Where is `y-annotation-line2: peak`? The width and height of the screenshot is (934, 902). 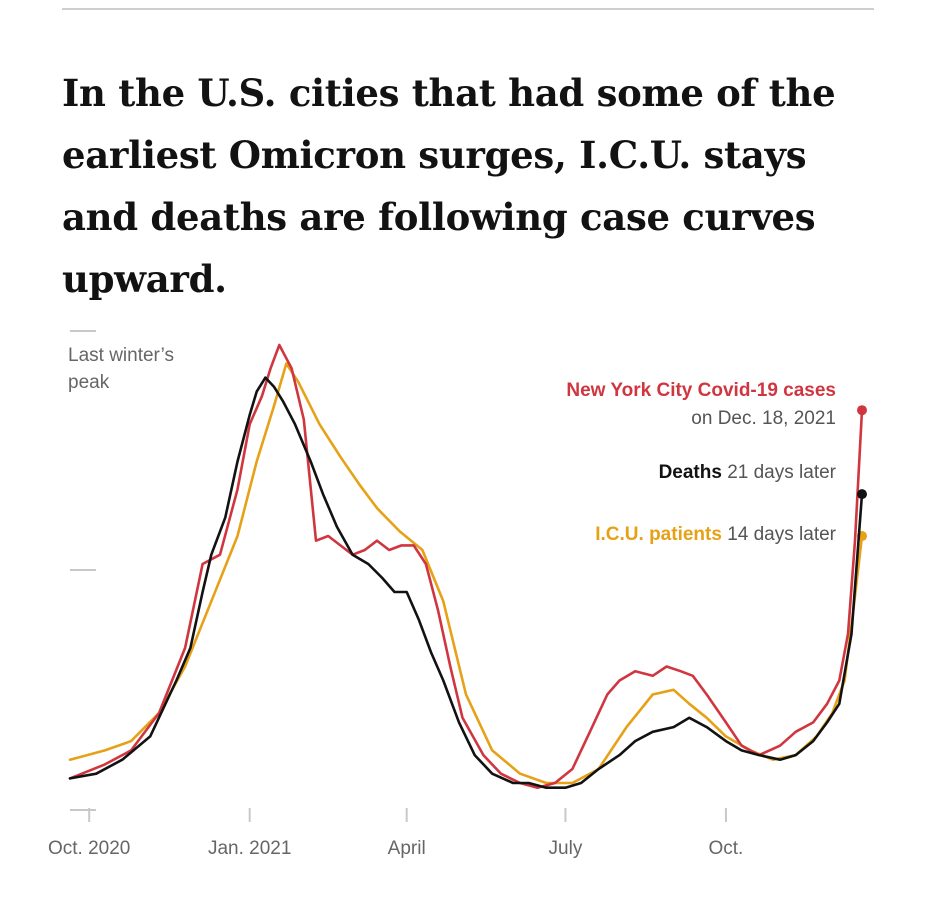
y-annotation-line2: peak is located at coordinates (89, 382).